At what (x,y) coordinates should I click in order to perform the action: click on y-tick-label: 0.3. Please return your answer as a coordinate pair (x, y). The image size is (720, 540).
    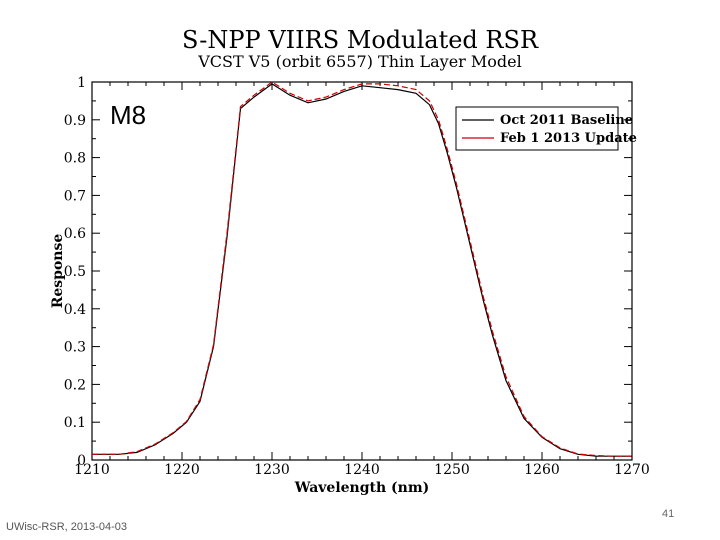
    Looking at the image, I should click on (75, 348).